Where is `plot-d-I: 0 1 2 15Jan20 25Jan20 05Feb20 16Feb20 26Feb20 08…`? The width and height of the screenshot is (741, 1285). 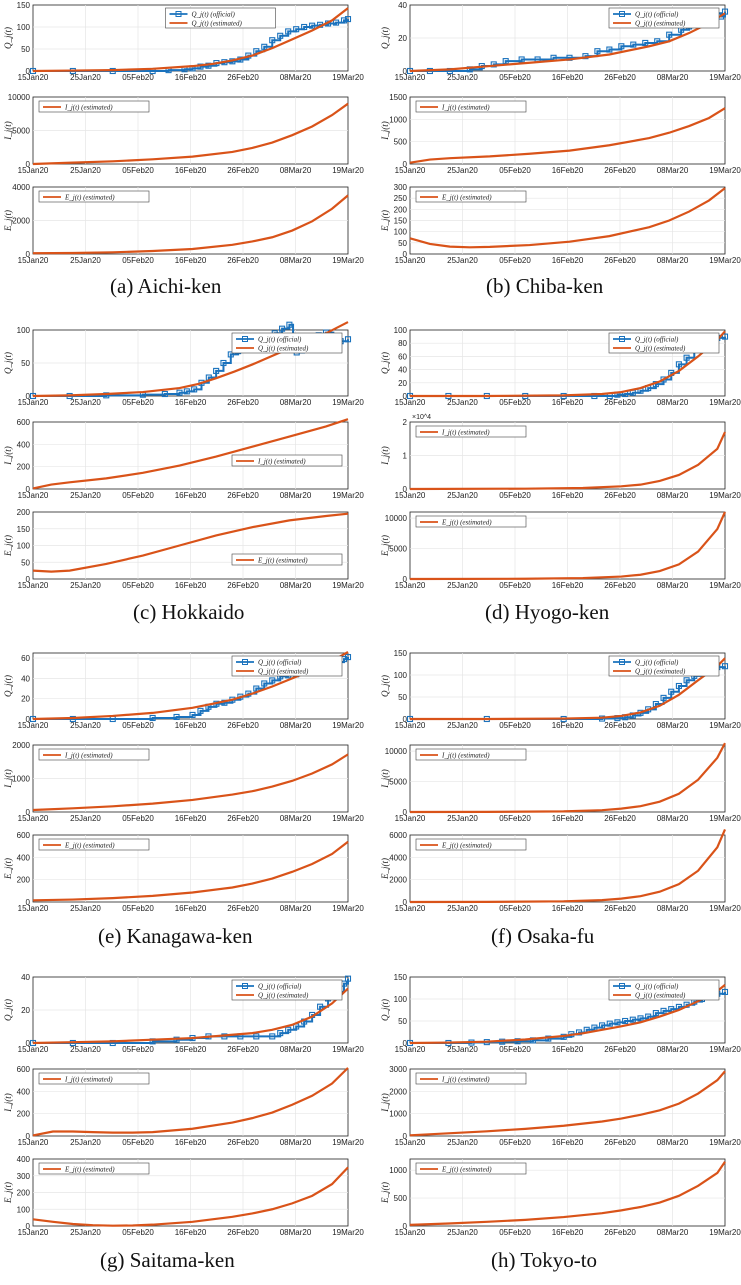
plot-d-I: 0 1 2 15Jan20 25Jan20 05Feb20 16Feb20 26Feb20 08… is located at coordinates (560, 457).